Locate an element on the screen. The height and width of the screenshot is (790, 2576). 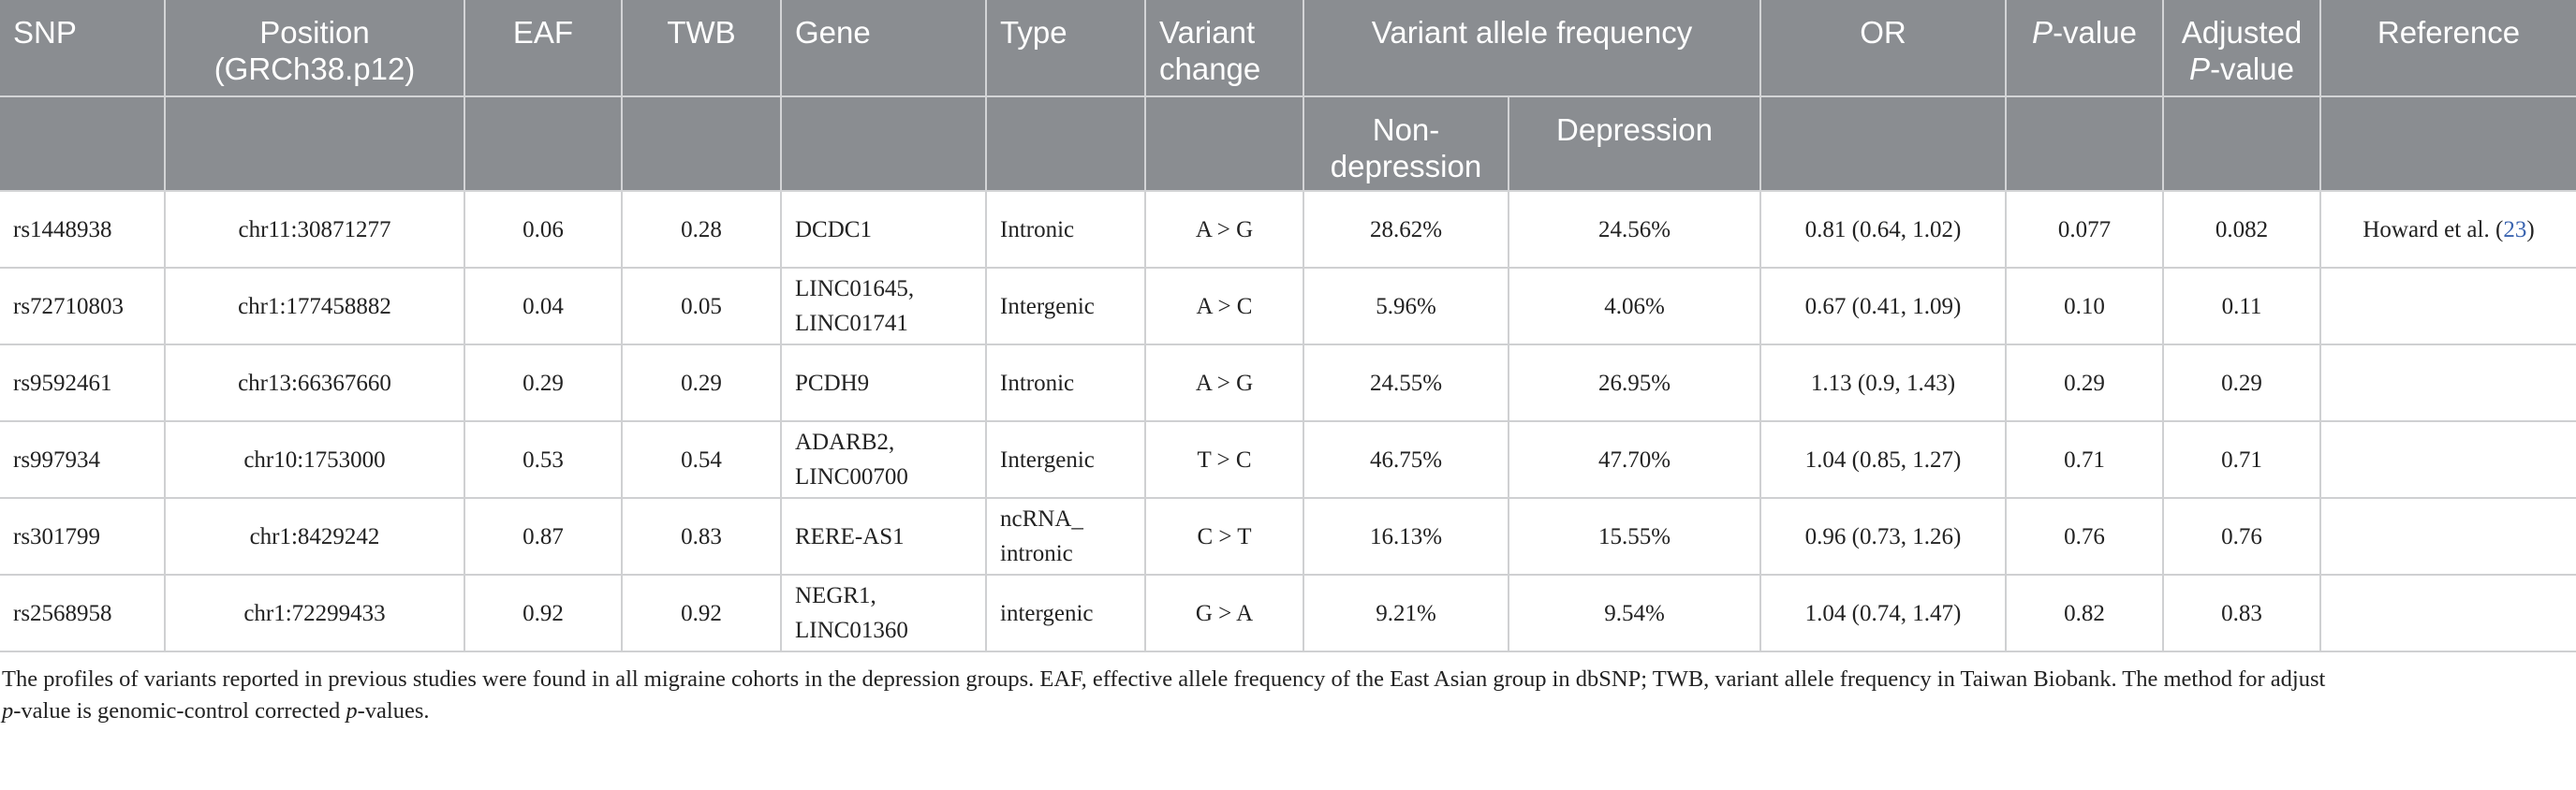
cell-pvalue: 0.29 is located at coordinates (2085, 383).